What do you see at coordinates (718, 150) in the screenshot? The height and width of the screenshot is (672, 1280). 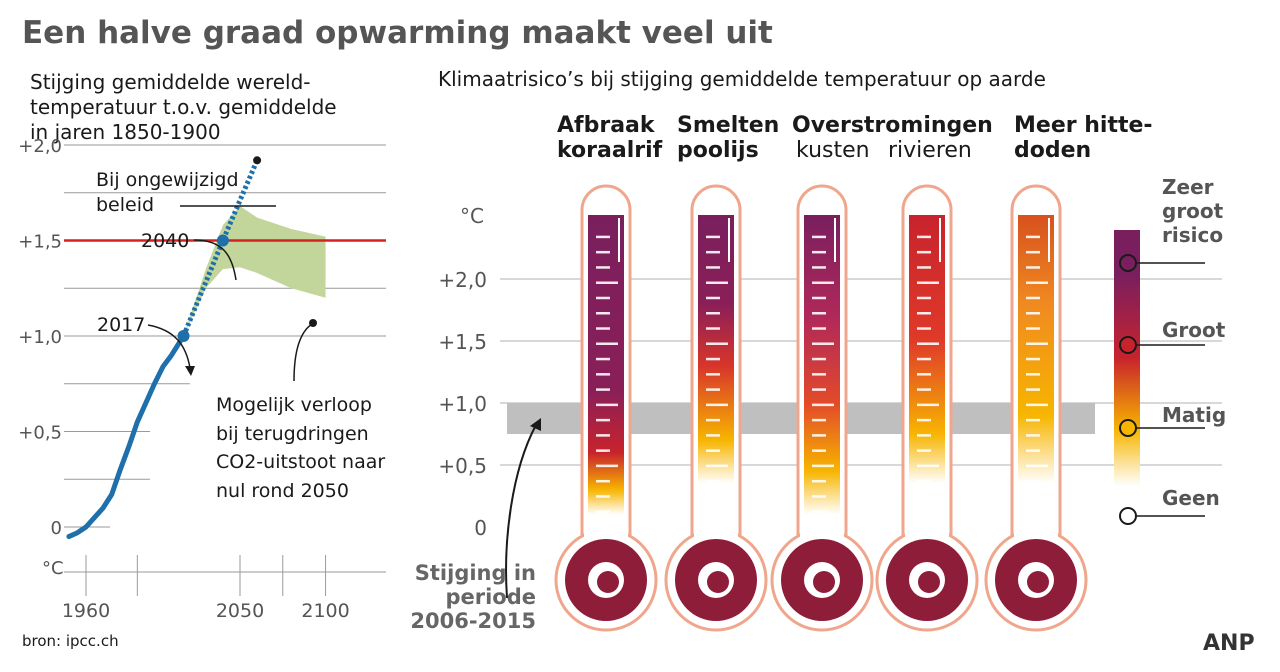 I see `category-label-line: poolijs` at bounding box center [718, 150].